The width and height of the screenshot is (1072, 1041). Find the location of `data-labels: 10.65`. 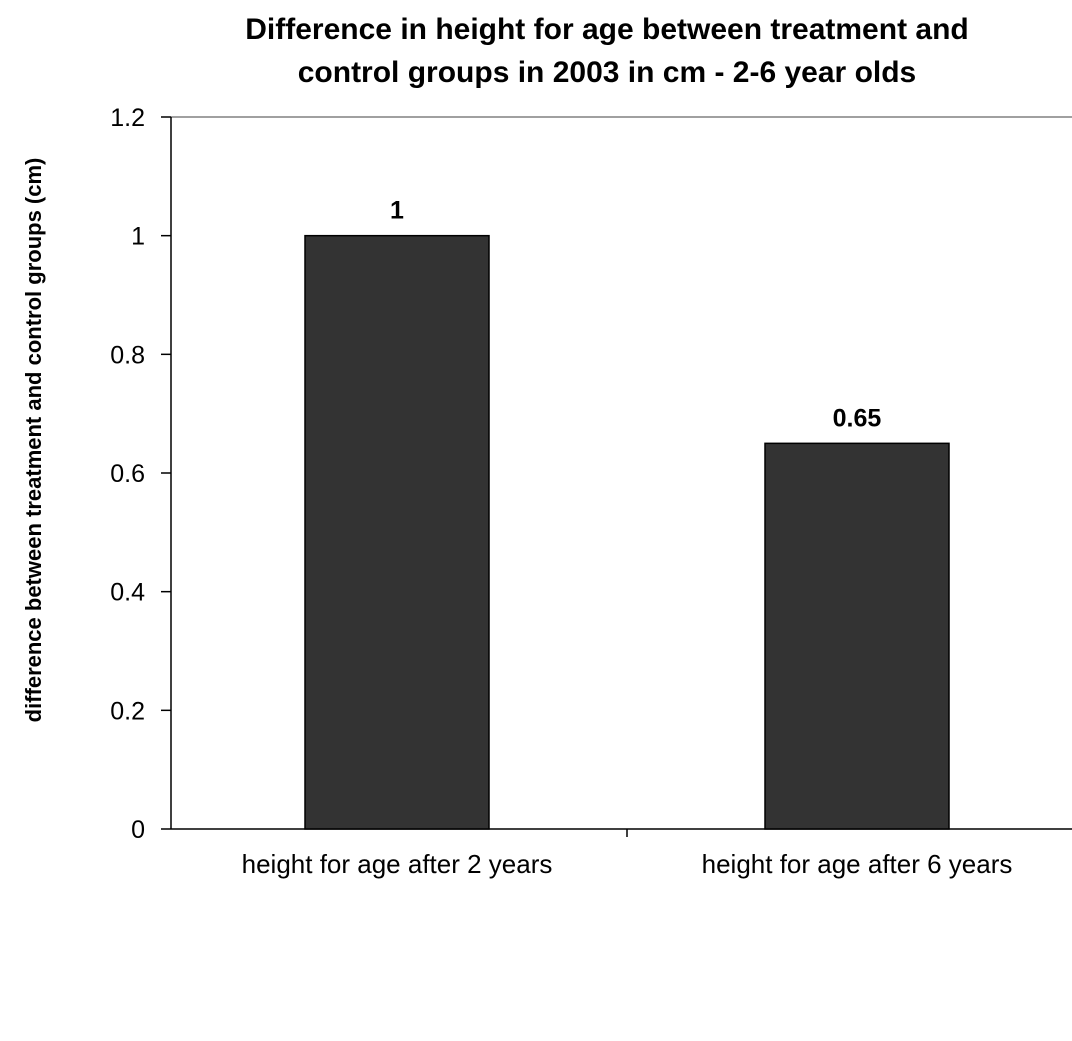

data-labels: 10.65 is located at coordinates (635, 315).